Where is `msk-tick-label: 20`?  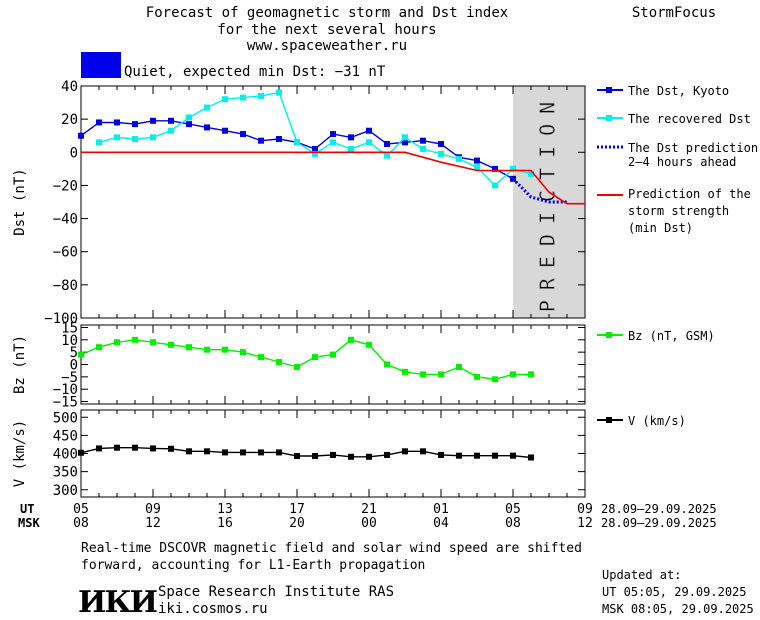 msk-tick-label: 20 is located at coordinates (297, 523).